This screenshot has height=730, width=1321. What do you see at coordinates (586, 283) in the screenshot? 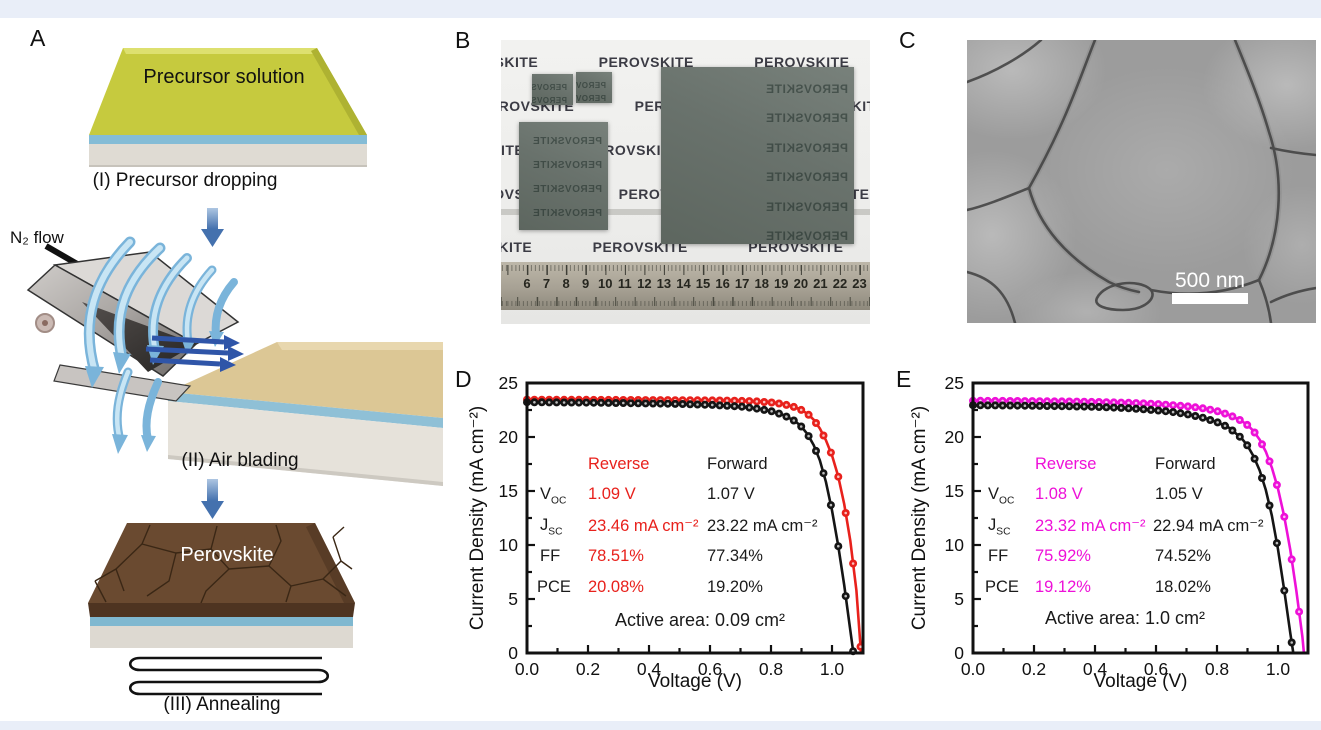
I see `ruler-number: 9` at bounding box center [586, 283].